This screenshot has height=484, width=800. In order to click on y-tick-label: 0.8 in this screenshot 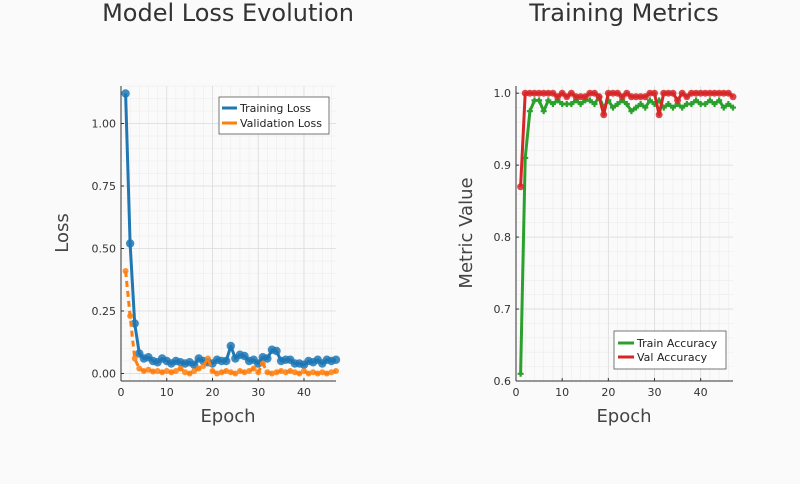, I will do `click(503, 237)`.